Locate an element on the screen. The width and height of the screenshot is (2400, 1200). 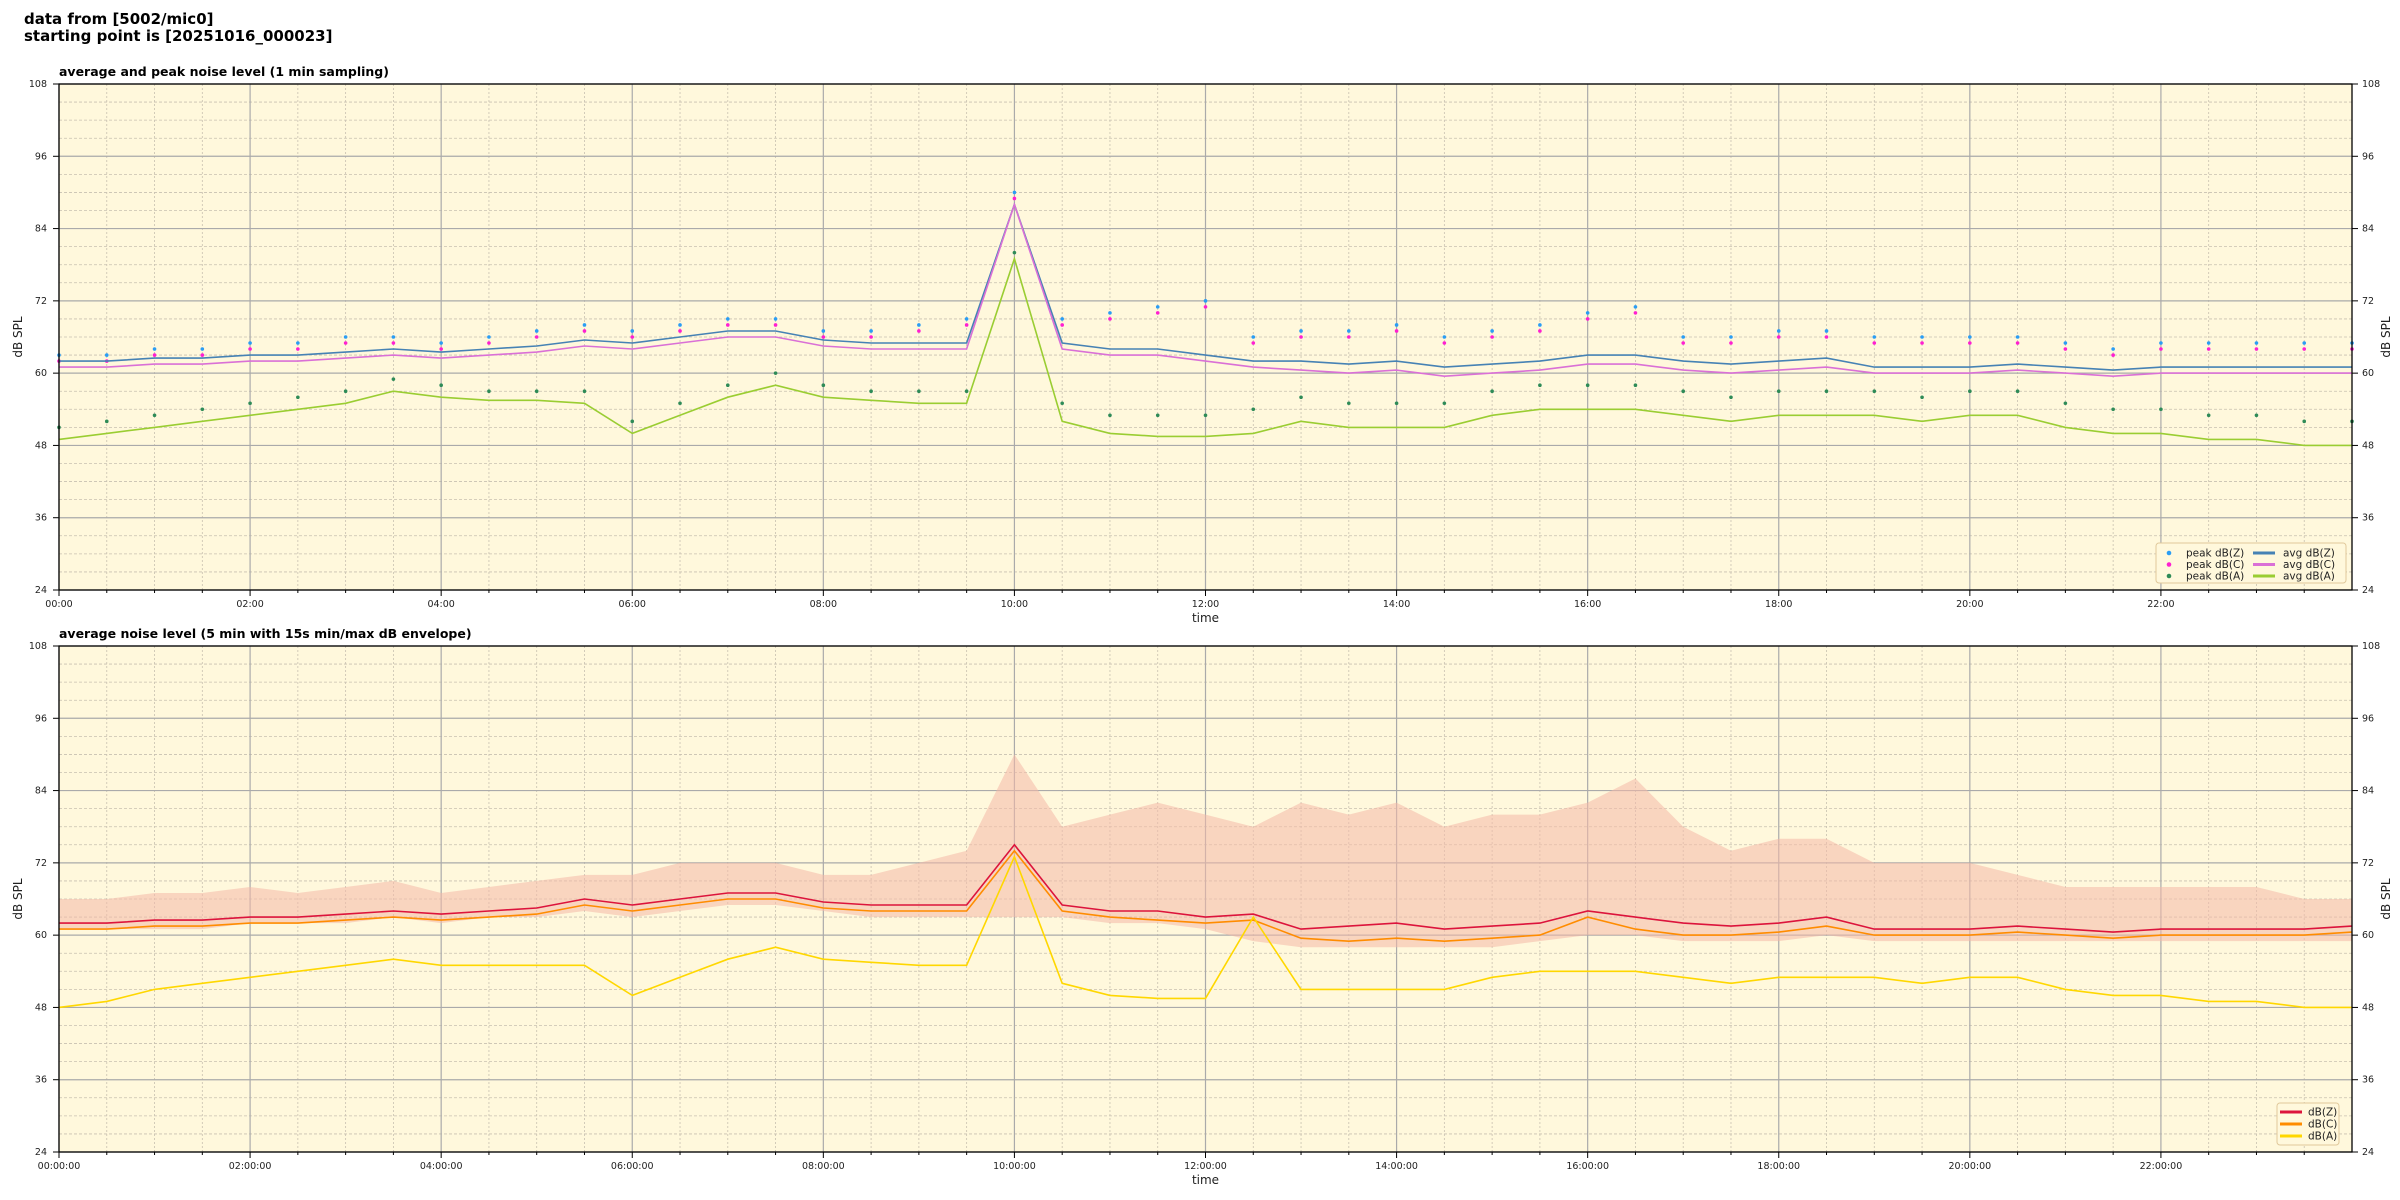
x-tick-label: 14:00 is located at coordinates (1396, 604).